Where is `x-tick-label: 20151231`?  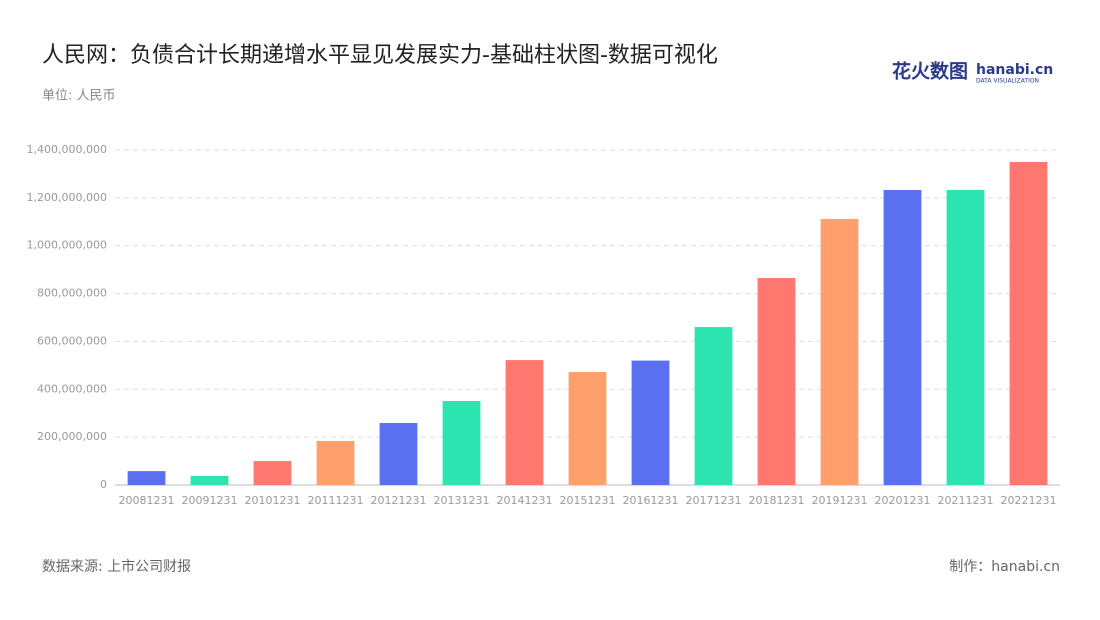
x-tick-label: 20151231 is located at coordinates (588, 500).